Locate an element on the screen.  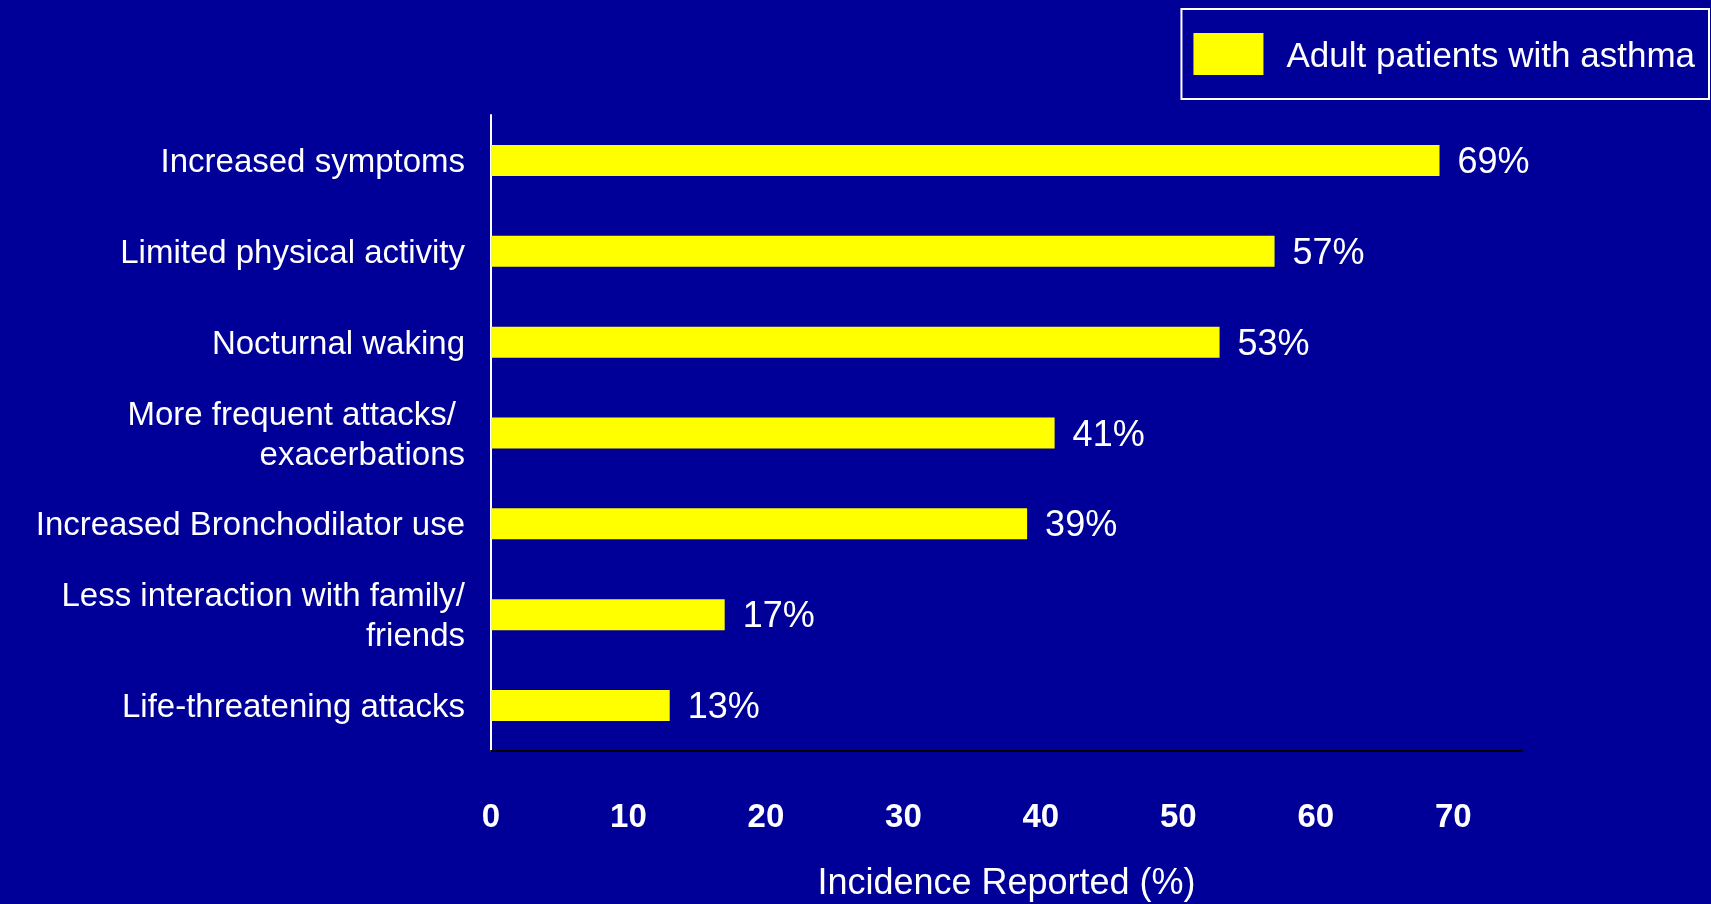
data-label: 13% is located at coordinates (723, 706).